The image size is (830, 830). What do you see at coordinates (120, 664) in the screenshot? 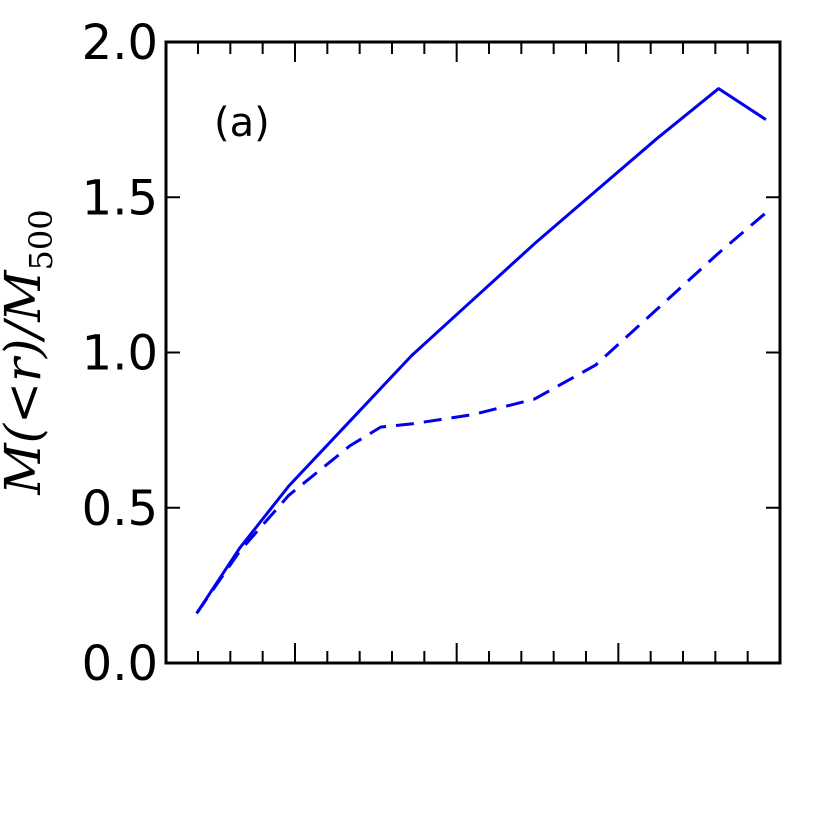
I see `y-tick-label: 0.0` at bounding box center [120, 664].